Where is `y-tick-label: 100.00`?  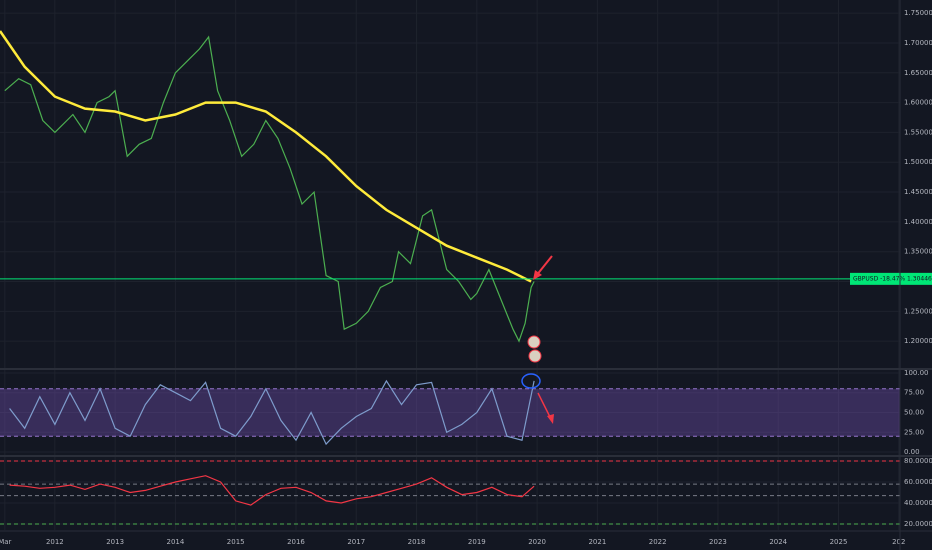
y-tick-label: 100.00 is located at coordinates (916, 373).